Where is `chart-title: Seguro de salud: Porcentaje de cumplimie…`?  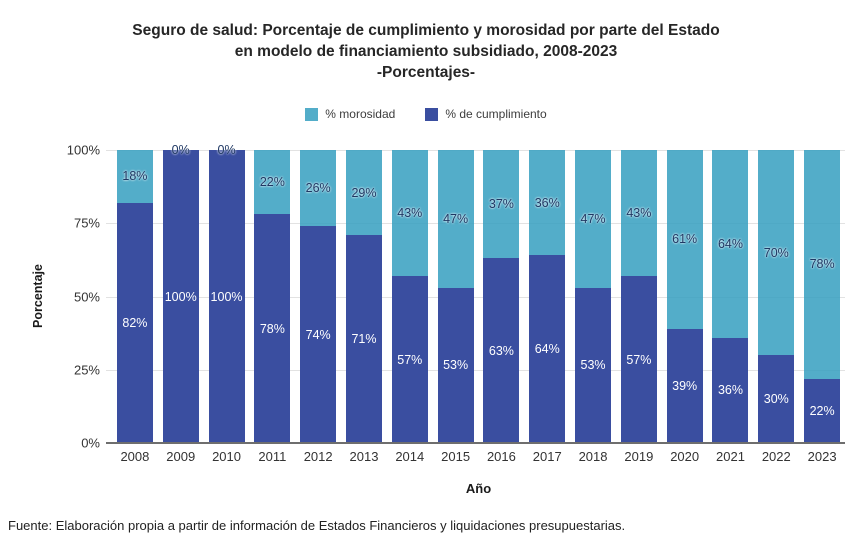
chart-title: Seguro de salud: Porcentaje de cumplimie… is located at coordinates (426, 51).